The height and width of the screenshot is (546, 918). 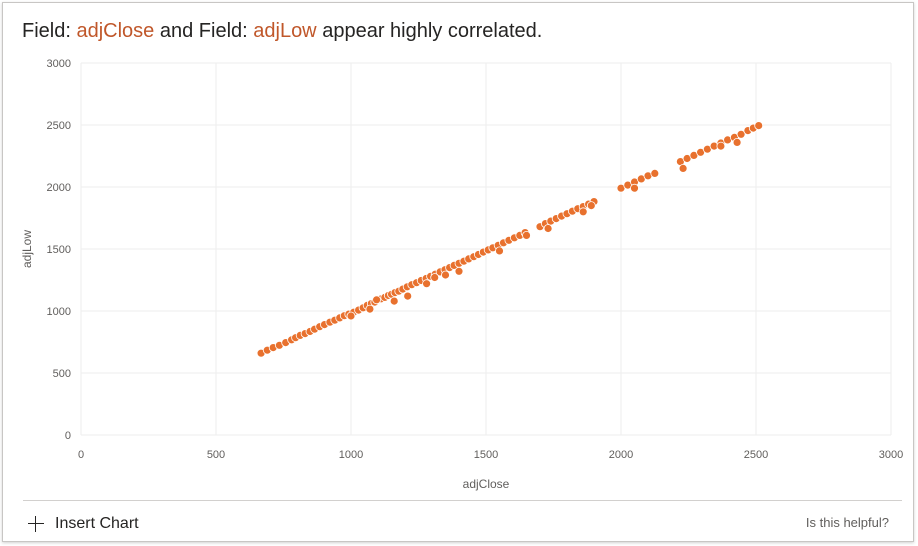 I want to click on y-tick-label: 1500, so click(x=59, y=250).